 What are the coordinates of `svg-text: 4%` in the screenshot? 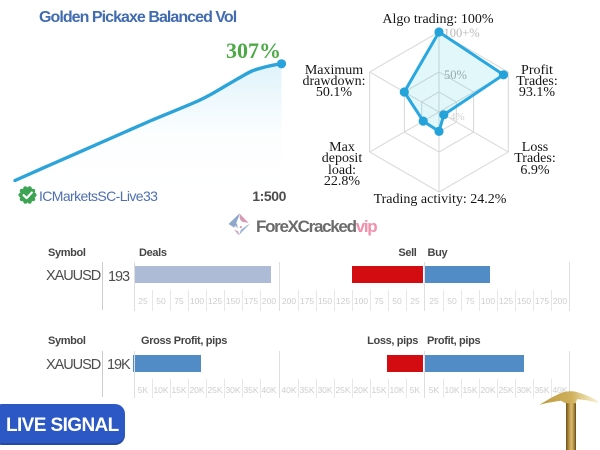 It's located at (457, 117).